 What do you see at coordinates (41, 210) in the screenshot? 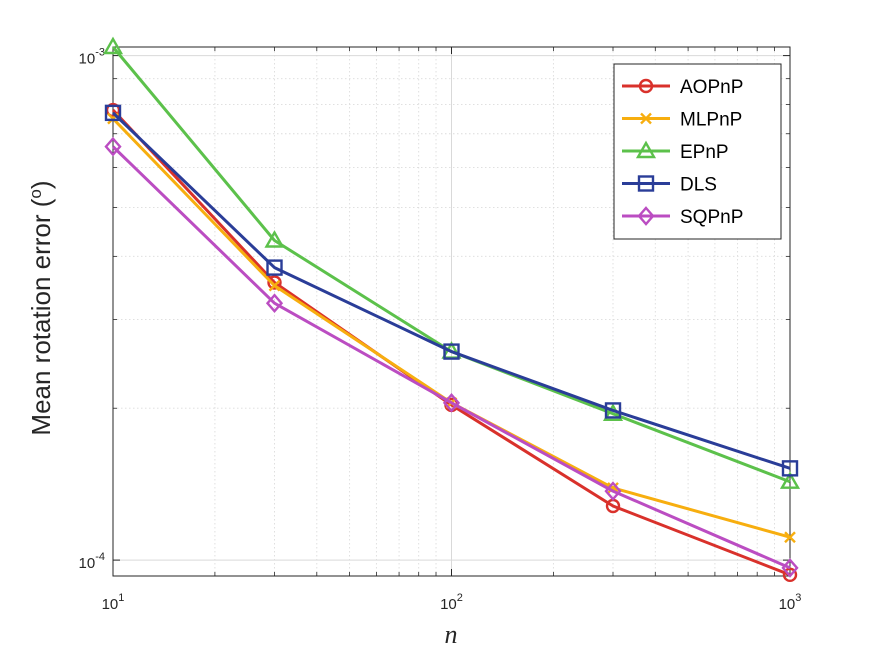
I see `y-axis-label-space` at bounding box center [41, 210].